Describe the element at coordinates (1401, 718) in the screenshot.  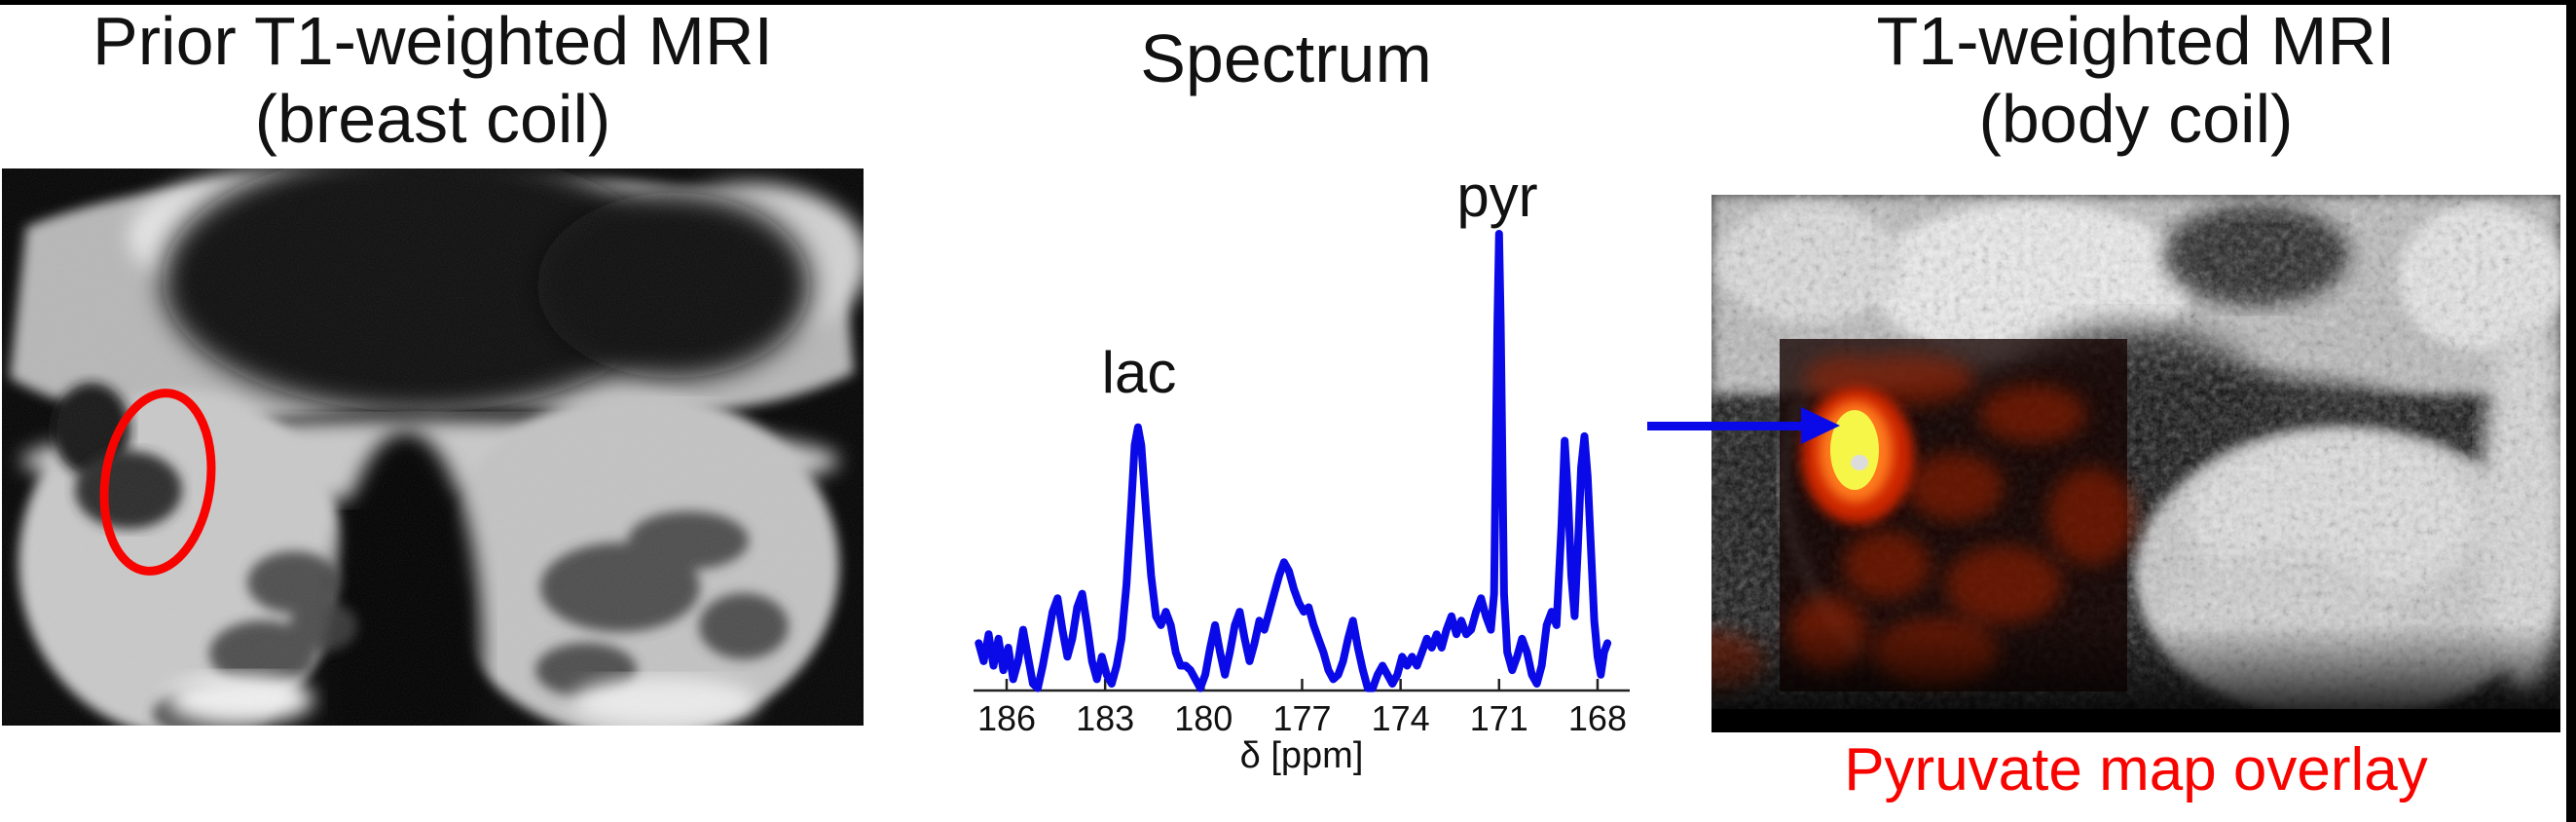
I see `x-axis-tick-label: 174` at that location.